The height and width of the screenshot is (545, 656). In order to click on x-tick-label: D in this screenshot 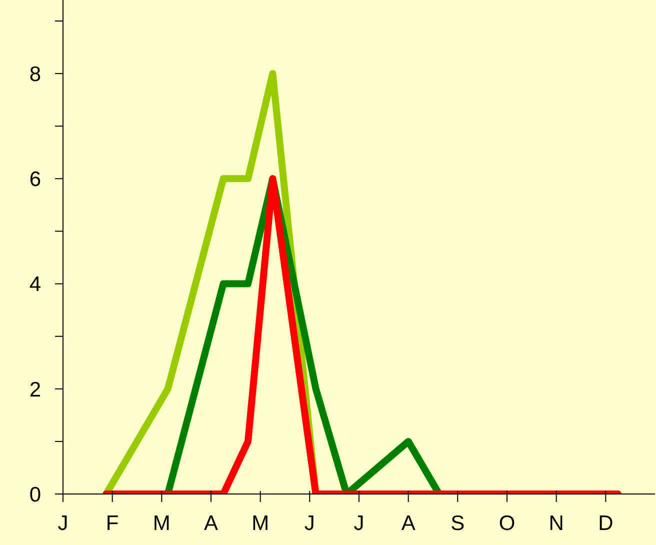, I will do `click(606, 523)`.